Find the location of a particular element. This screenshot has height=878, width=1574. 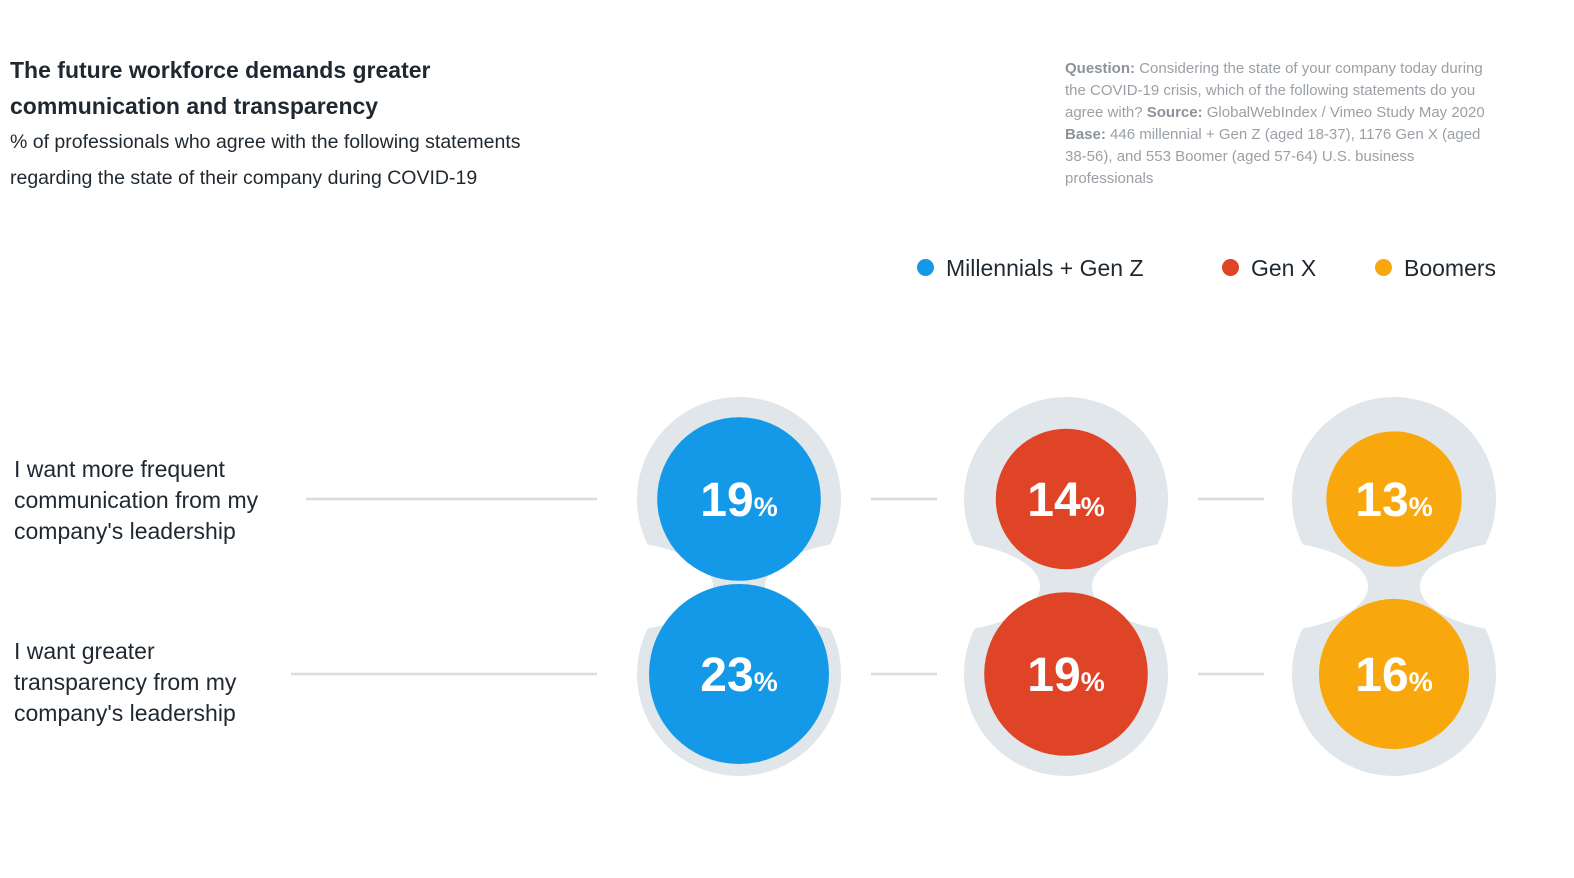

bubble-boomers-row1 is located at coordinates (1394, 499).